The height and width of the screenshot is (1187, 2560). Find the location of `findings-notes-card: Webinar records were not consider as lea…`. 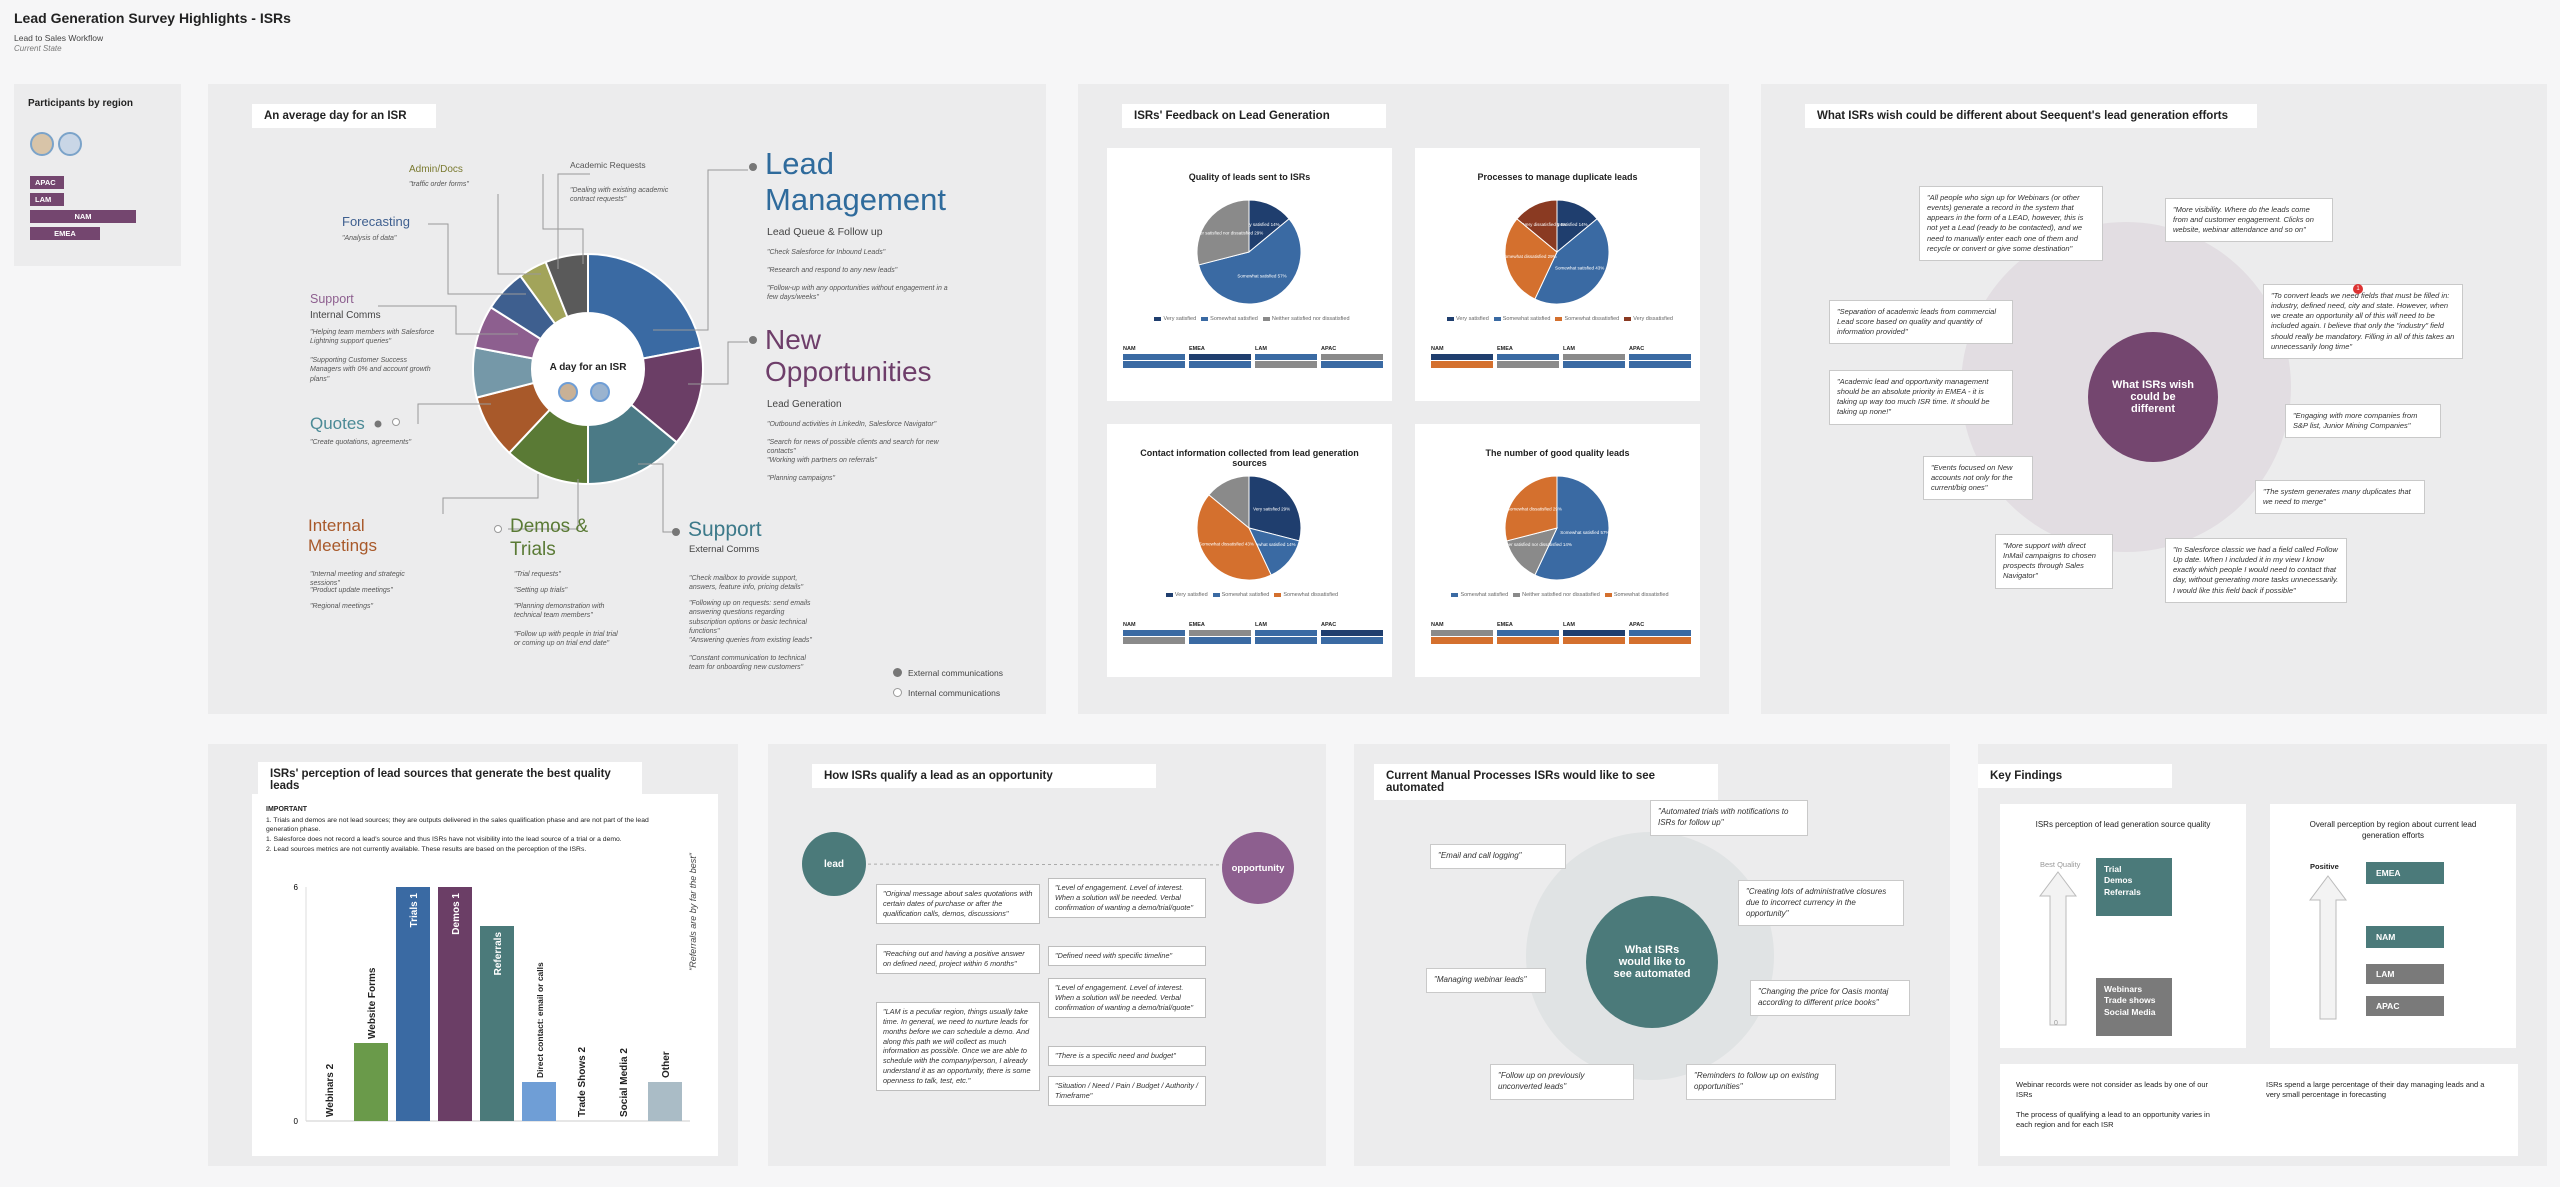

findings-notes-card: Webinar records were not consider as lea… is located at coordinates (2259, 1110).